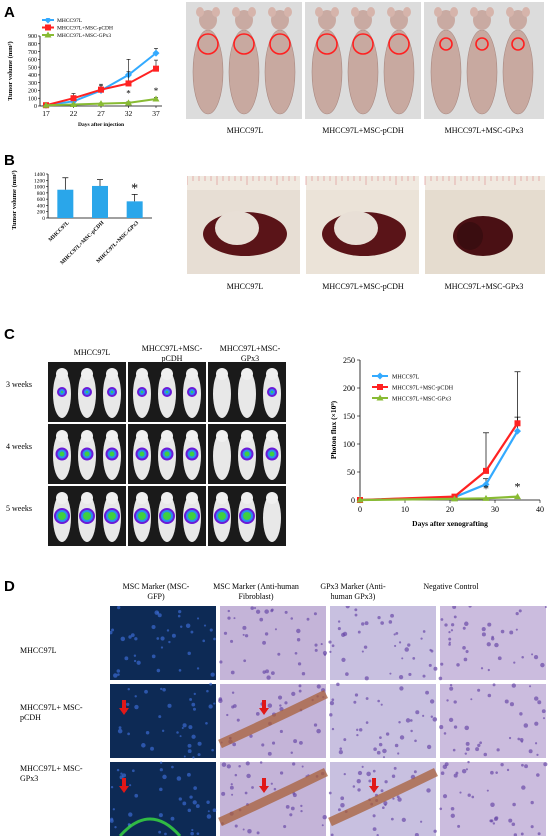 Image resolution: width=550 pixels, height=837 pixels. What do you see at coordinates (363, 130) in the screenshot?
I see `panel-a-caption-2: MHCC97L+MSC-pCDH` at bounding box center [363, 130].